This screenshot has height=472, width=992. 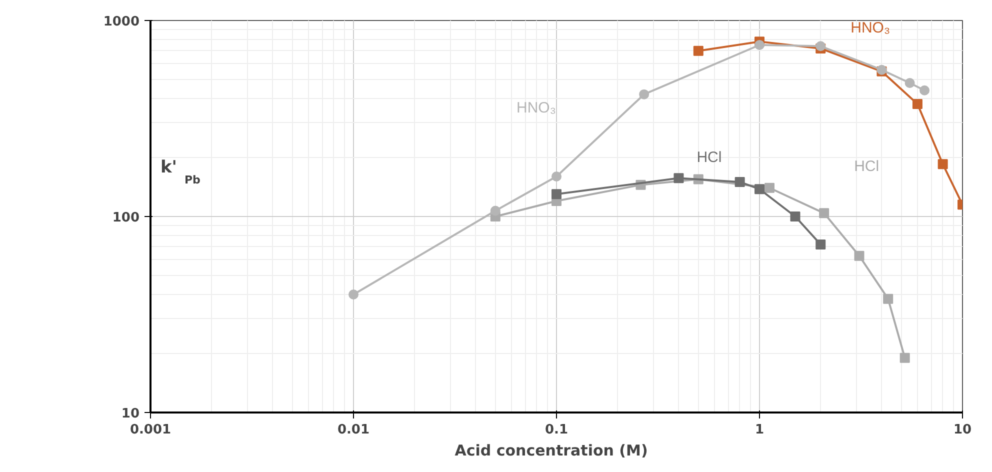 I want to click on text: HNO₃, so click(x=536, y=107).